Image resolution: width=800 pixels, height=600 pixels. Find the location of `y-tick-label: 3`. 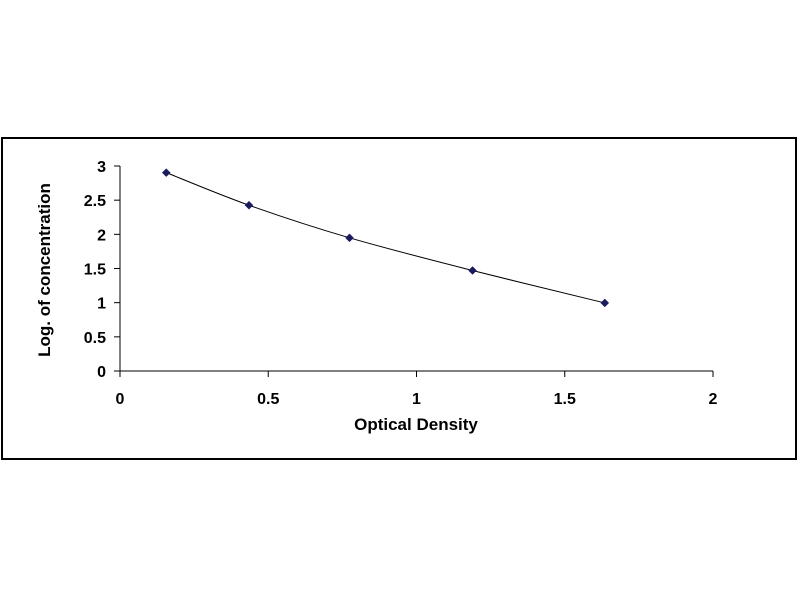

y-tick-label: 3 is located at coordinates (101, 167).